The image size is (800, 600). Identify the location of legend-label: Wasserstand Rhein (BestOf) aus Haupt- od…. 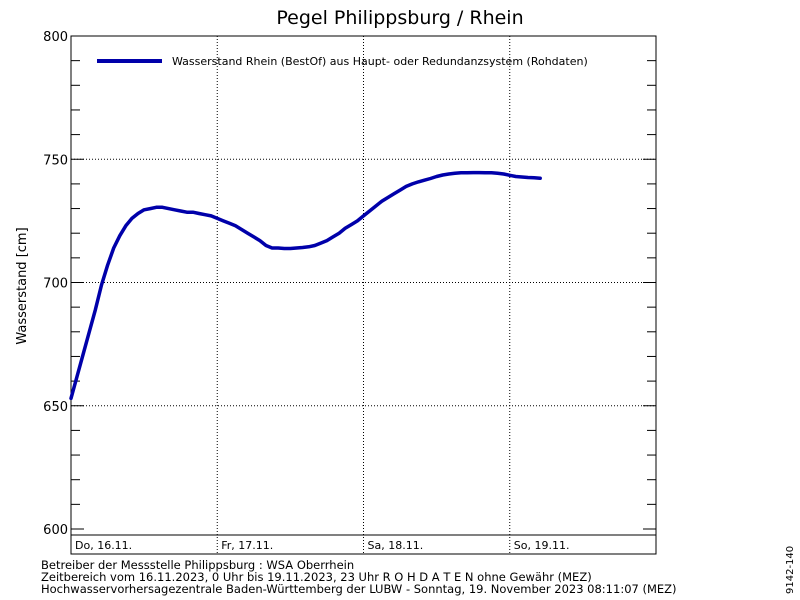
(380, 61).